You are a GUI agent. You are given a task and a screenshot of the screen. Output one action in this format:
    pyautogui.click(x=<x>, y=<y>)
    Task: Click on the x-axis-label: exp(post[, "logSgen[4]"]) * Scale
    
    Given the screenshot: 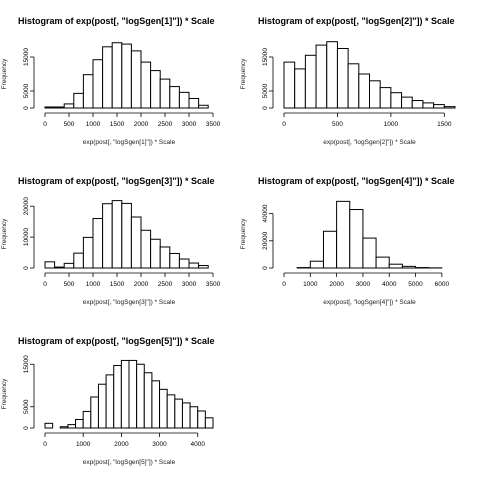 What is the action you would take?
    pyautogui.click(x=369, y=302)
    